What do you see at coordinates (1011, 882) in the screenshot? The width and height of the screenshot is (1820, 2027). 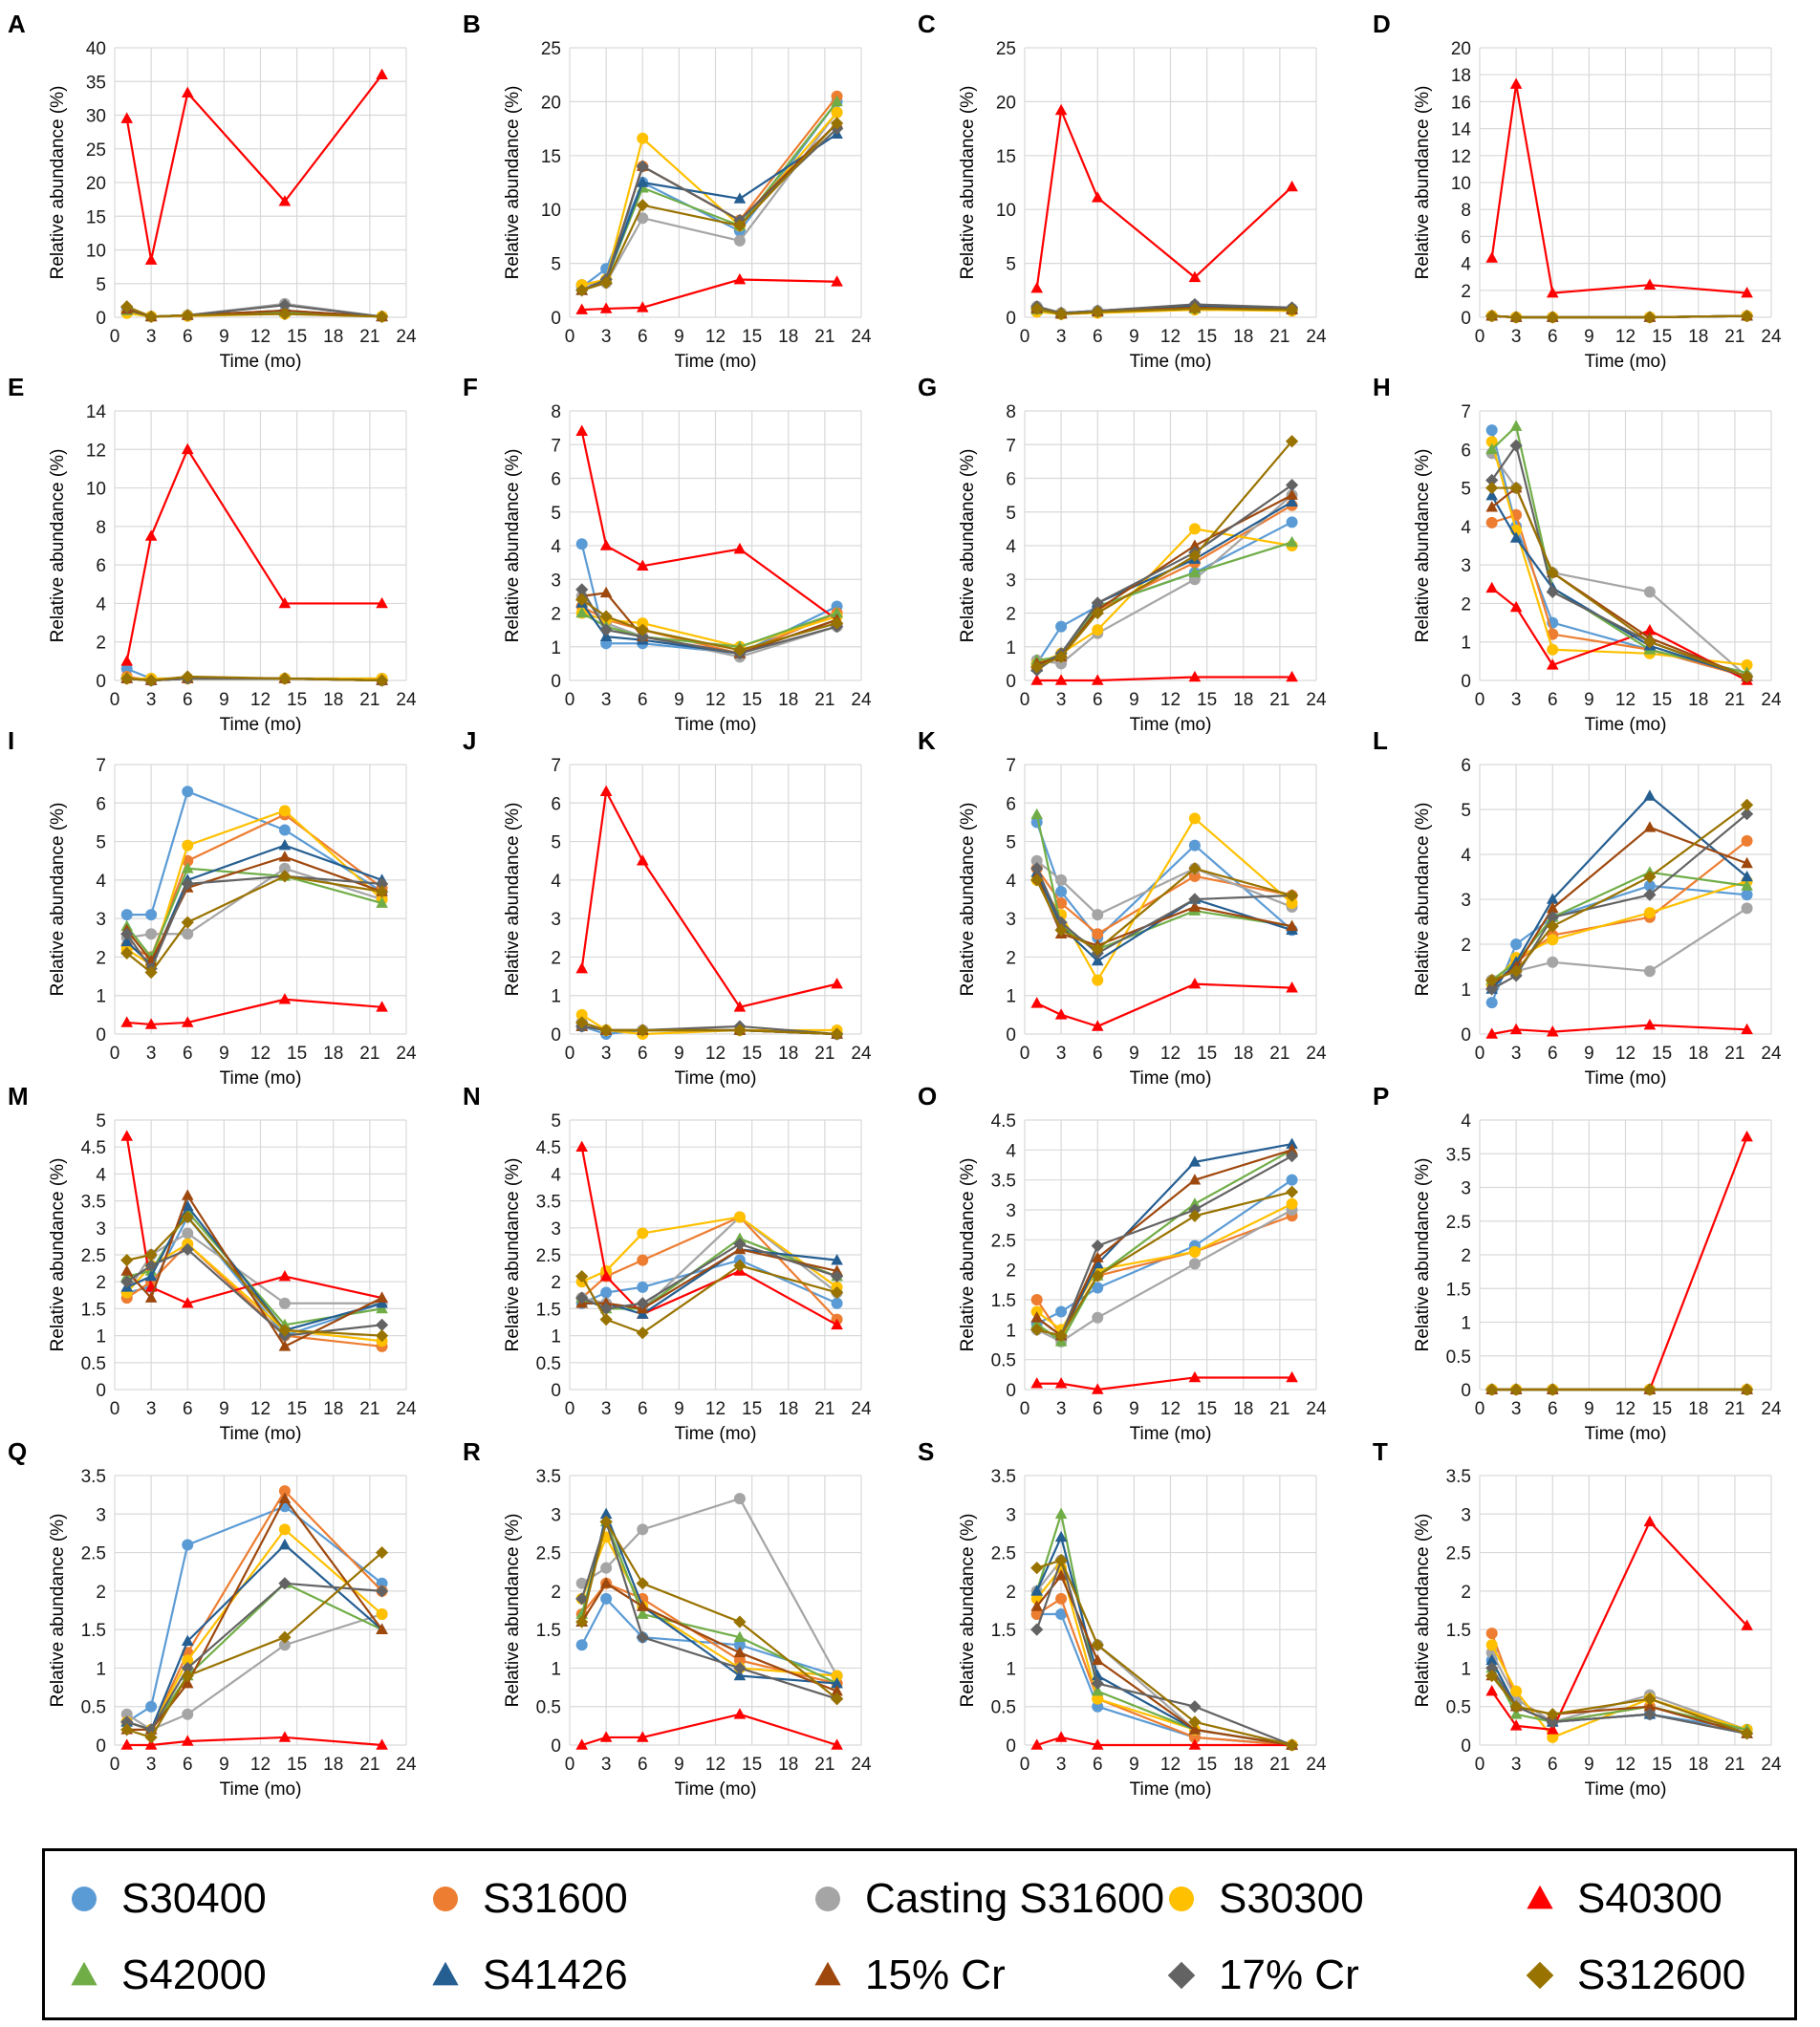 I see `y-tick-label: 4` at bounding box center [1011, 882].